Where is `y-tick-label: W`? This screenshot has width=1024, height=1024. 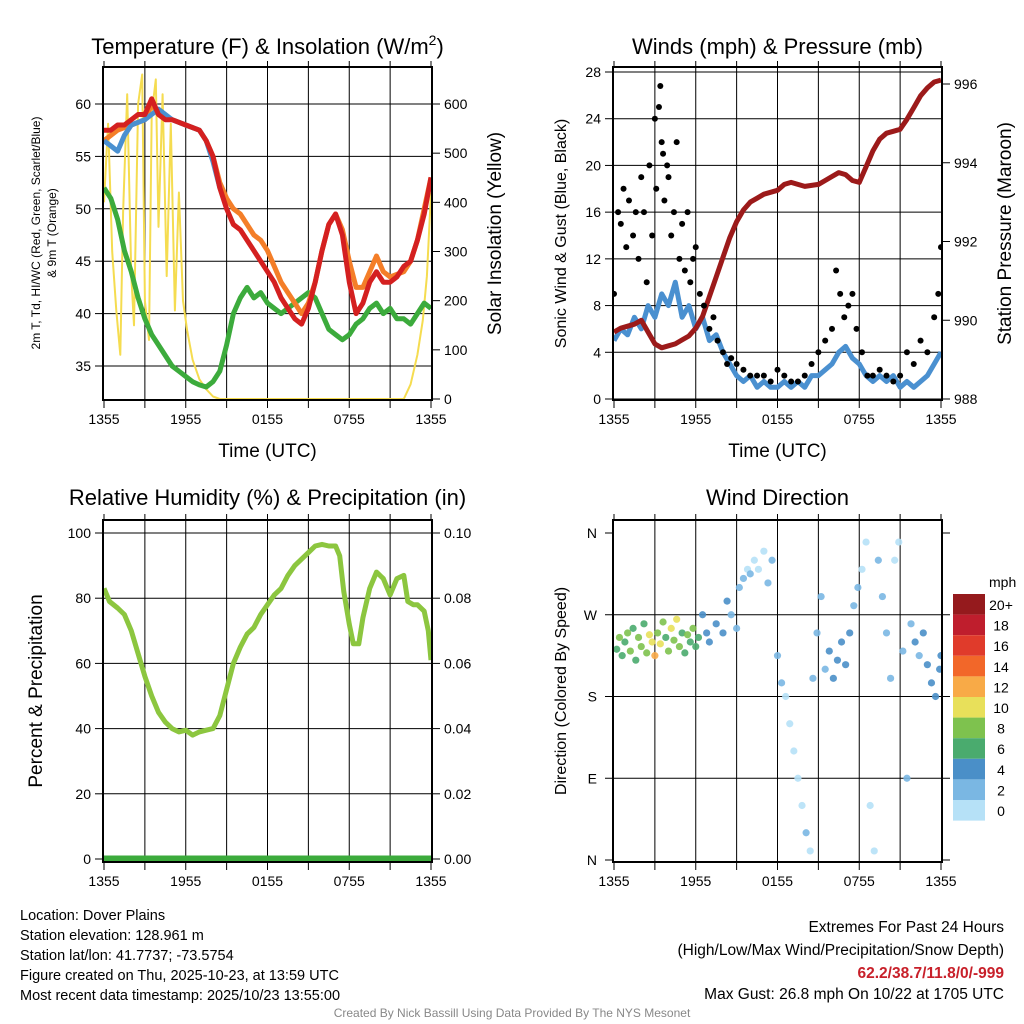 y-tick-label: W is located at coordinates (591, 615).